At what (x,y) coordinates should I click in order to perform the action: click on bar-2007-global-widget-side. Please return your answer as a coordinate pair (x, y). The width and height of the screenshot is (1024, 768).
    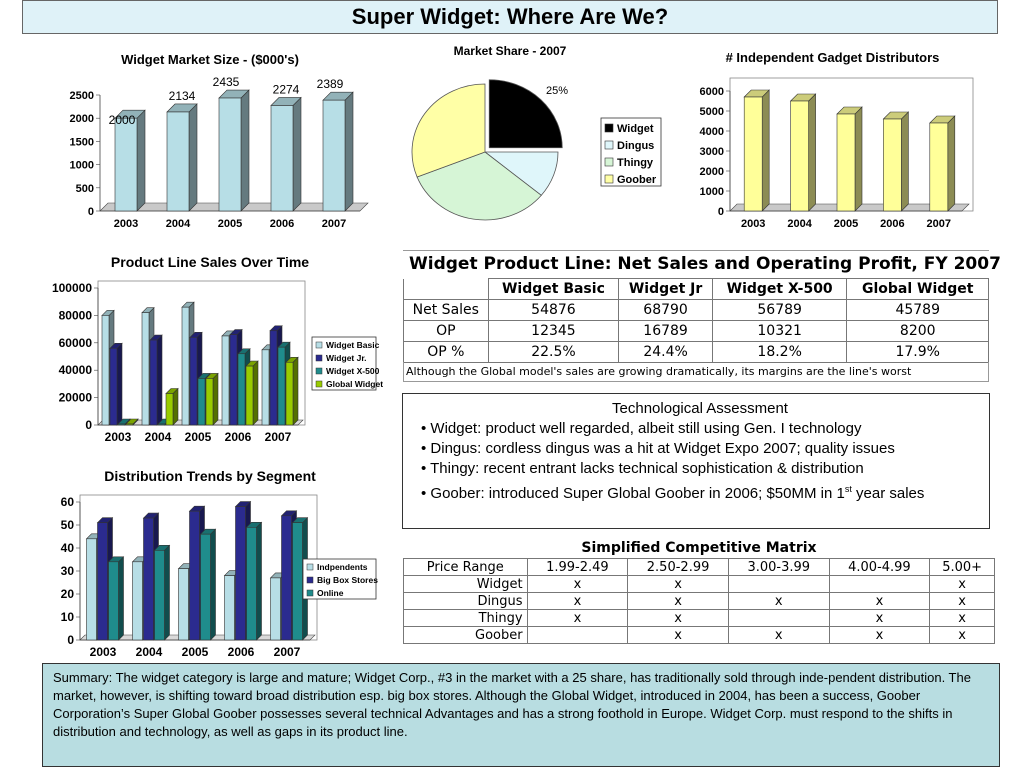
    Looking at the image, I should click on (295, 391).